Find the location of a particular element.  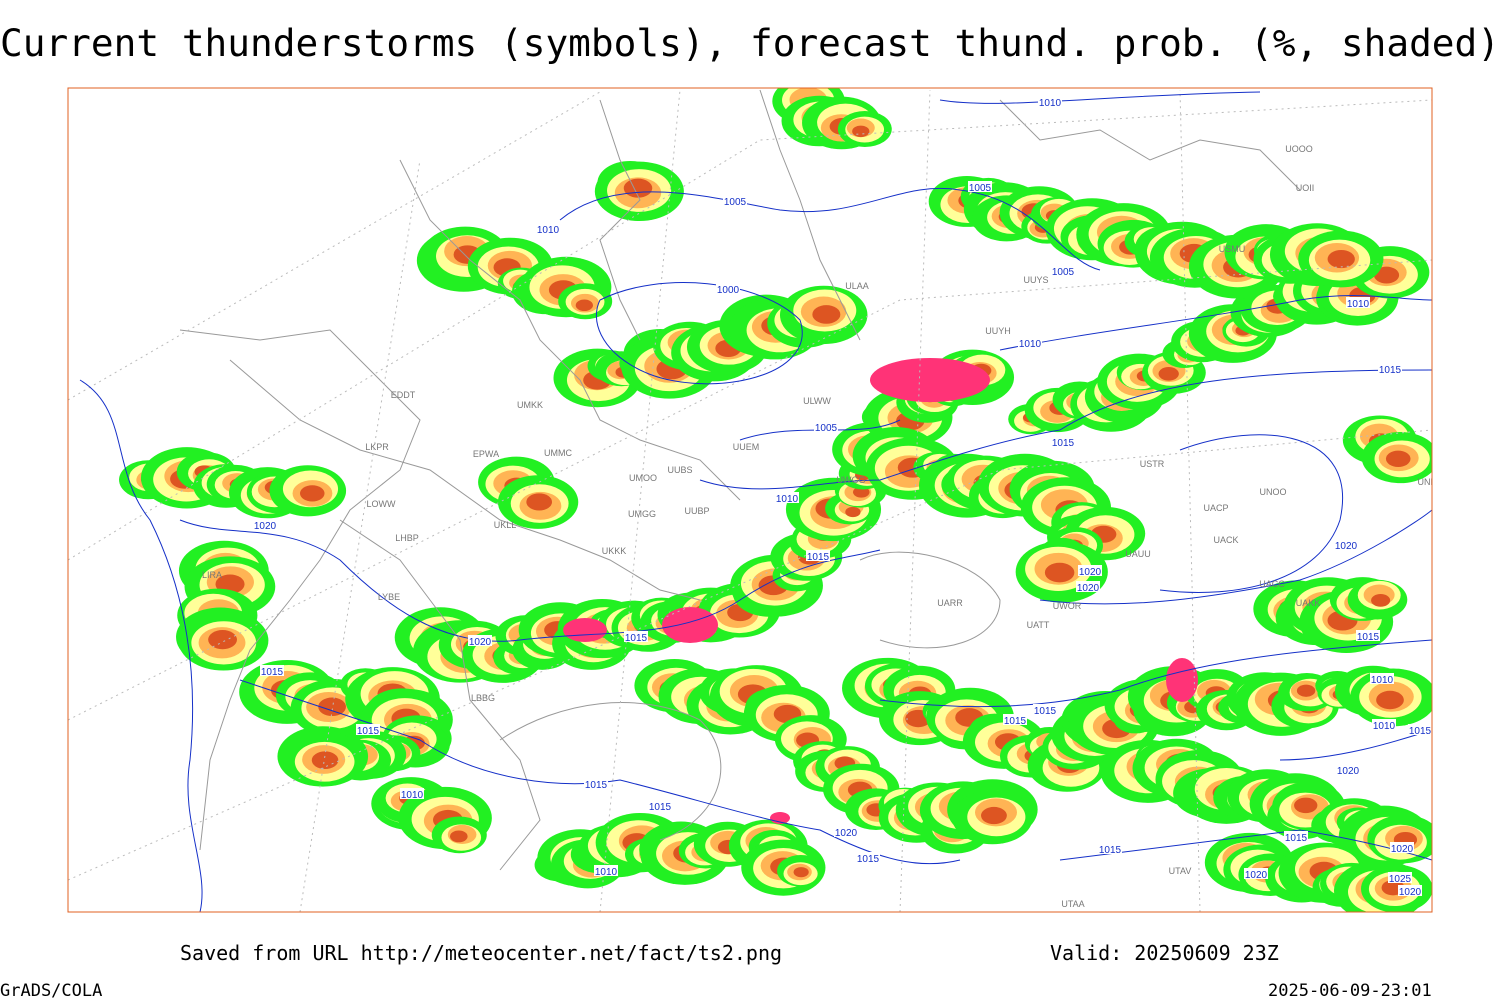

station-code: UWGG is located at coordinates (851, 480).